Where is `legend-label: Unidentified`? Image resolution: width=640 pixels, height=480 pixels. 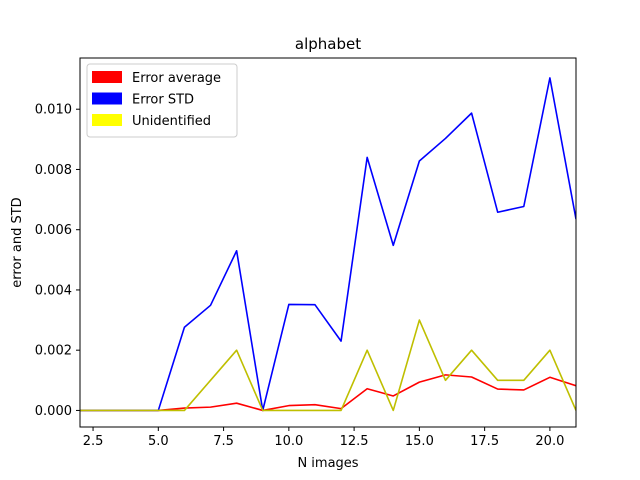 legend-label: Unidentified is located at coordinates (171, 121).